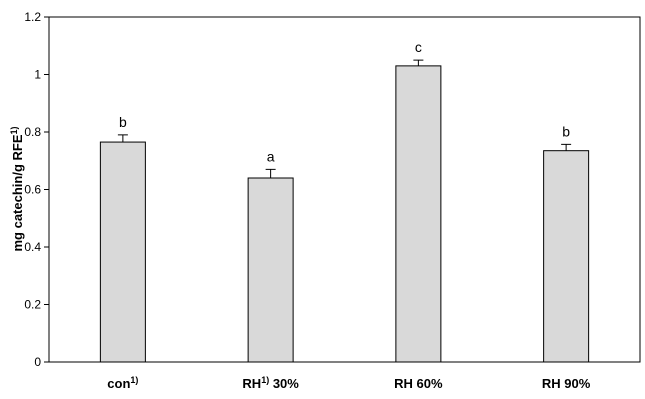 The width and height of the screenshot is (645, 399). What do you see at coordinates (32, 17) in the screenshot?
I see `y-tick-label: 1.2` at bounding box center [32, 17].